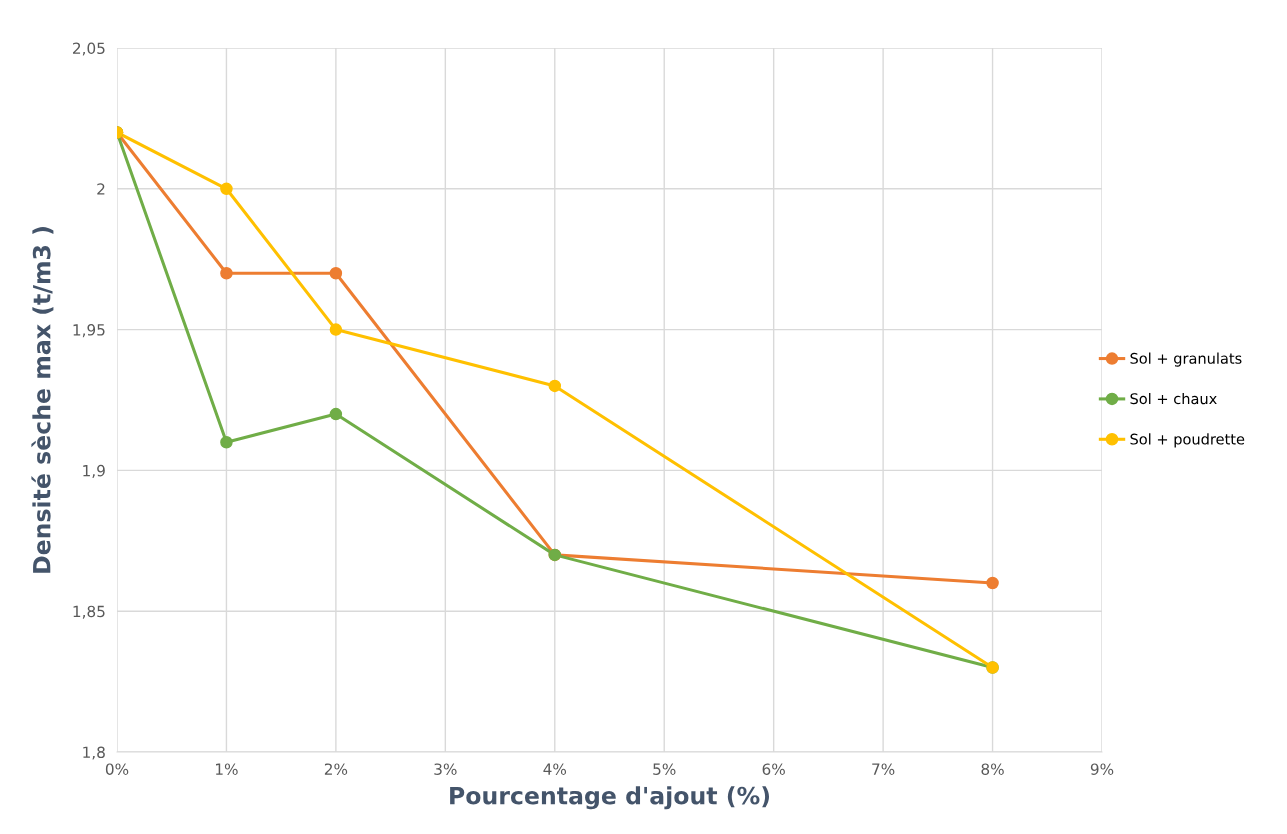  What do you see at coordinates (88, 49) in the screenshot?
I see `y-tick-label: 2,05` at bounding box center [88, 49].